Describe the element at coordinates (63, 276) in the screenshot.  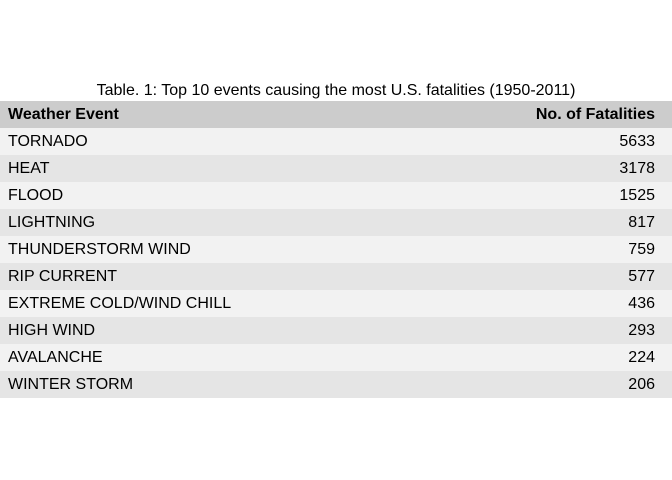
I see `event-cell: RIP CURRENT` at that location.